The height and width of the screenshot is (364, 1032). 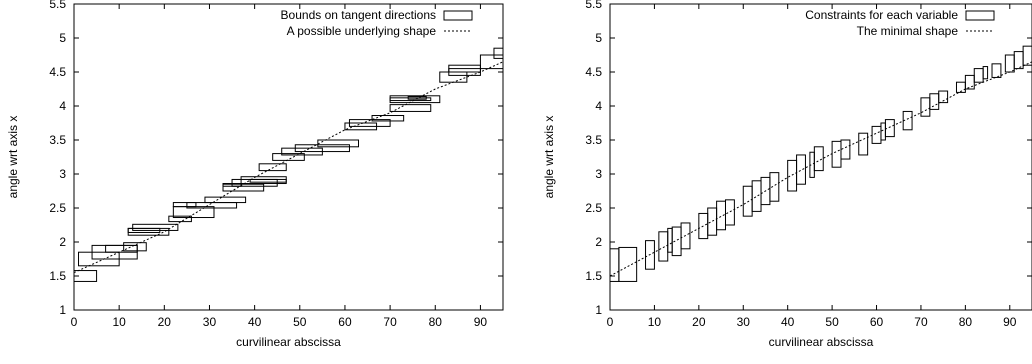 What do you see at coordinates (821, 342) in the screenshot?
I see `x-axis-label: curvilinear abscissa` at bounding box center [821, 342].